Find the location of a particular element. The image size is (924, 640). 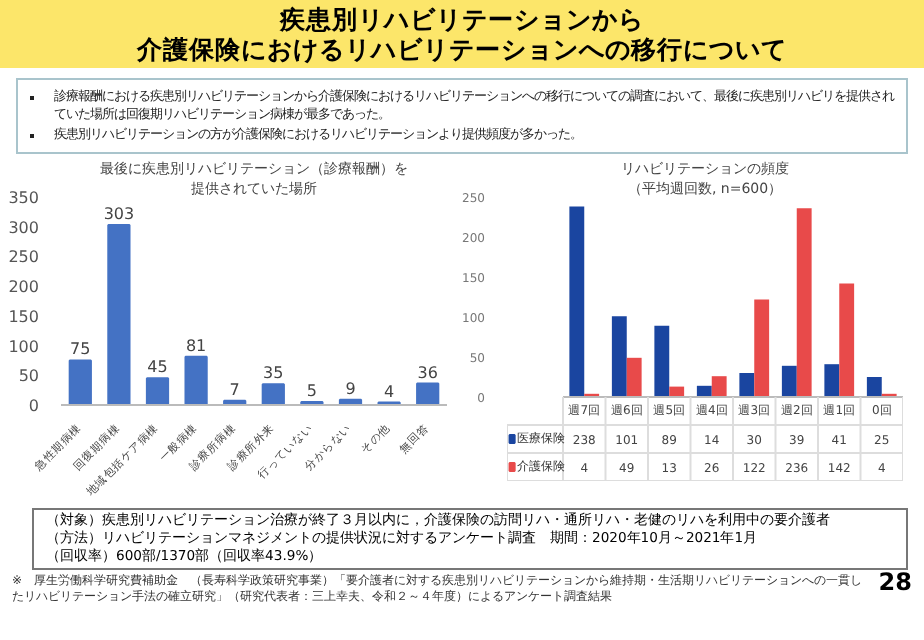

y-tick-label: 250 is located at coordinates (24, 257).